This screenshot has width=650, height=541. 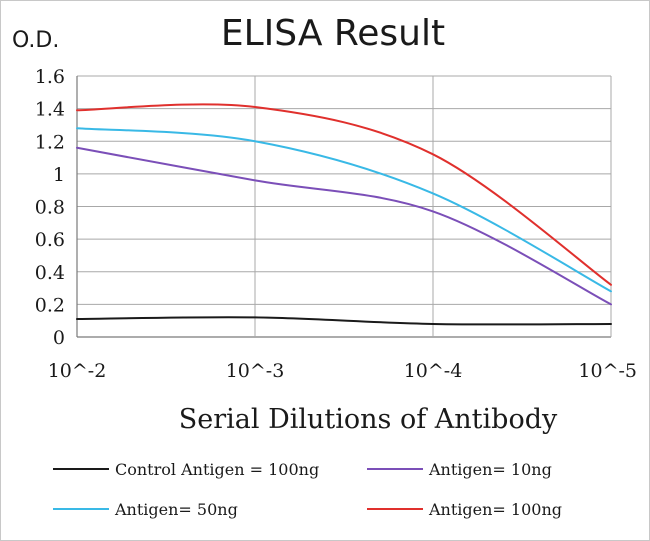 I want to click on legend-label: Control Antigen = 100ng, so click(x=217, y=469).